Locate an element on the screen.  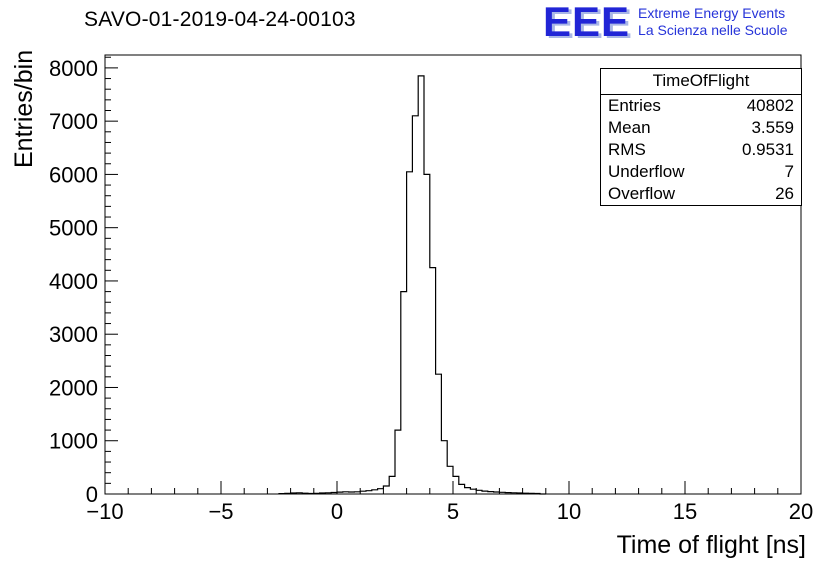
x-tick-label: 15 is located at coordinates (685, 511).